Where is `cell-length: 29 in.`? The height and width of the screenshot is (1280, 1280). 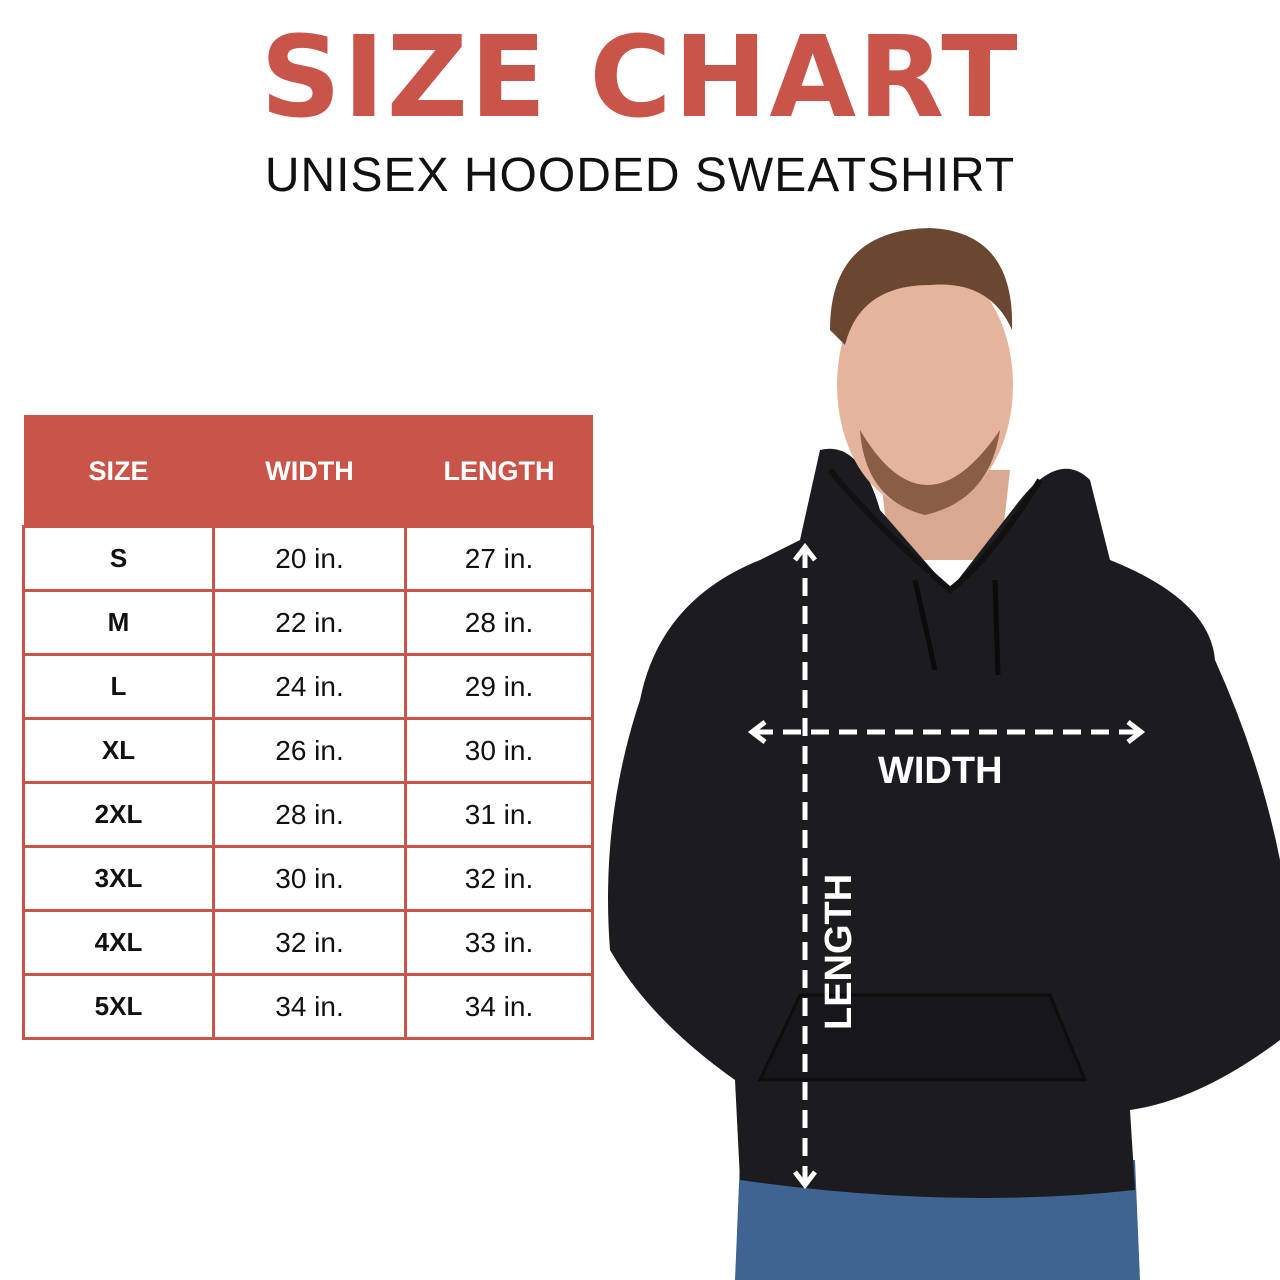
cell-length: 29 in. is located at coordinates (499, 686).